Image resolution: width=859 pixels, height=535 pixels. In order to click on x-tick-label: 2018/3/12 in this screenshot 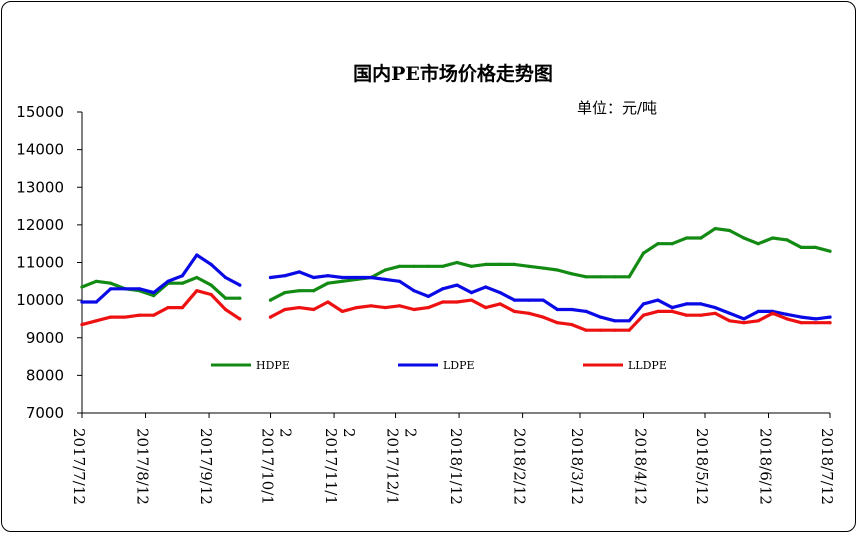, I will do `click(577, 466)`.